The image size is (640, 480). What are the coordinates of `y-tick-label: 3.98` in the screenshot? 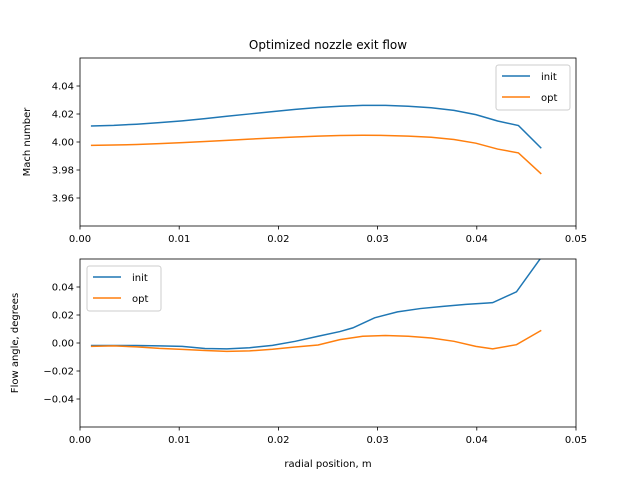 It's located at (63, 171).